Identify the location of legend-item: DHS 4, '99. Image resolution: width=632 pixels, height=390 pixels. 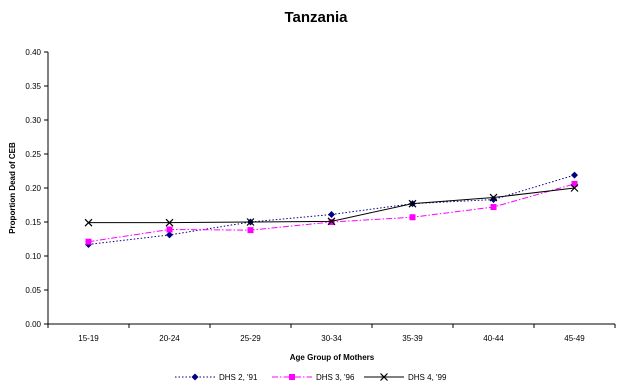
(405, 377).